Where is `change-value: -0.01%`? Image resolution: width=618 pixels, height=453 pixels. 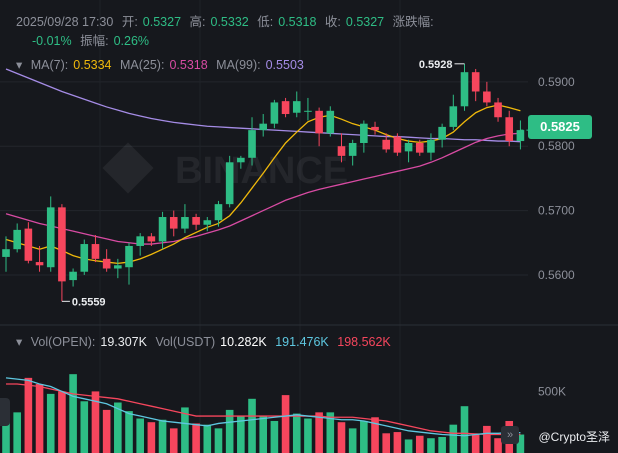
change-value: -0.01% is located at coordinates (52, 41).